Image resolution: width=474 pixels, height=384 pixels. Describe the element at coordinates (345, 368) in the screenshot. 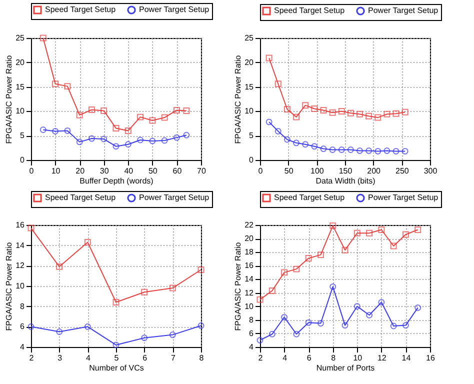

I see `x-axis-title: Number of Ports` at that location.